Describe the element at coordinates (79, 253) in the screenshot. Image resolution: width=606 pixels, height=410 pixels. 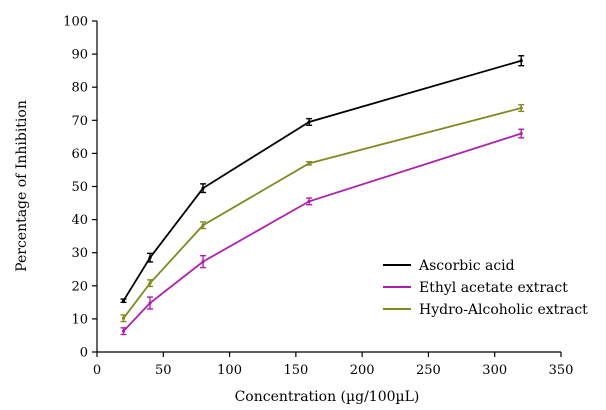
I see `y-tick-label: 30` at that location.